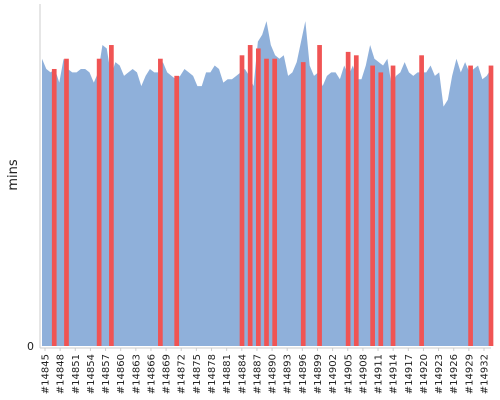  Describe the element at coordinates (13, 175) in the screenshot. I see `y-axis-title: mins` at that location.